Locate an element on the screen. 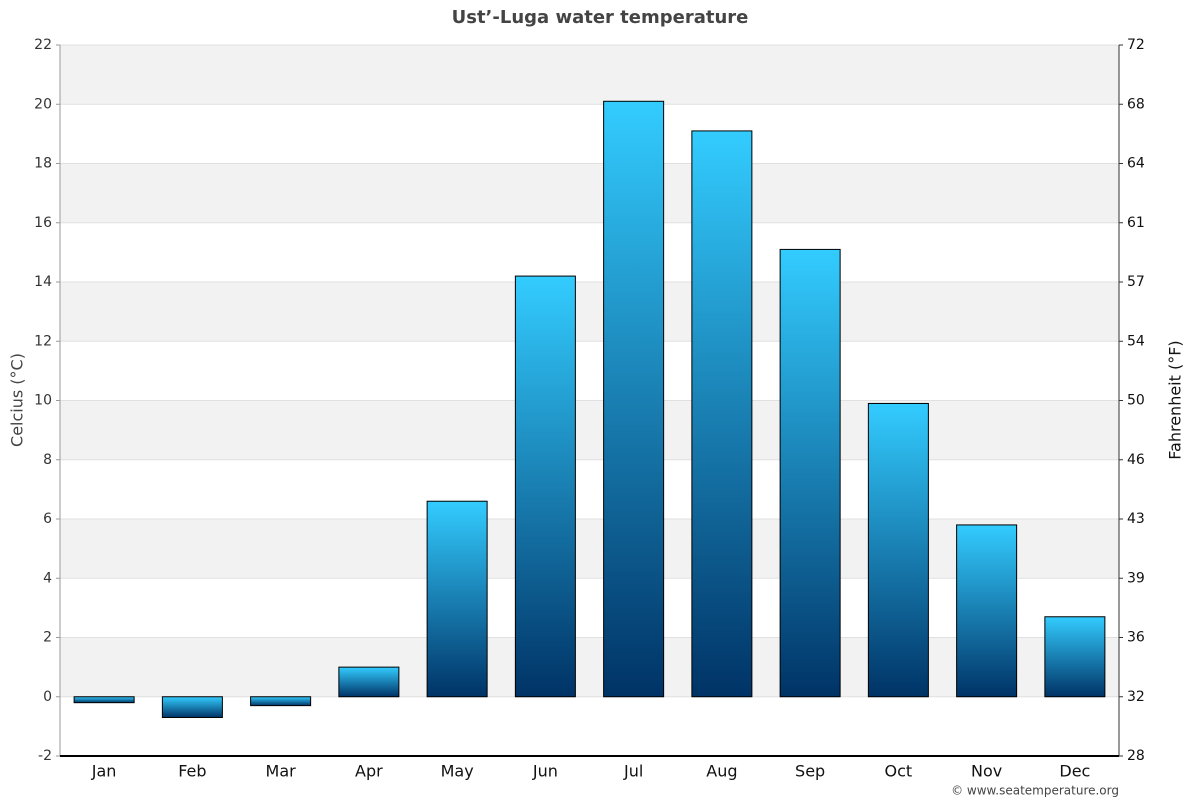  y-tick-label: 4 is located at coordinates (47, 578).